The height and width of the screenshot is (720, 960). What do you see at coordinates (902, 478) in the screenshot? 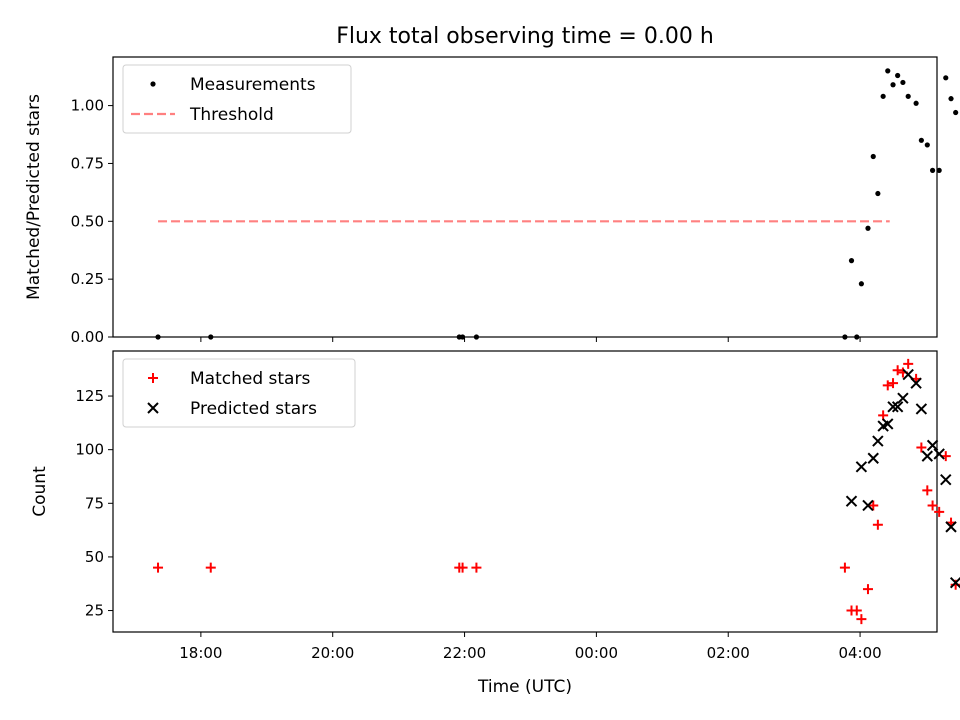
I see `series-predicted-stars` at bounding box center [902, 478].